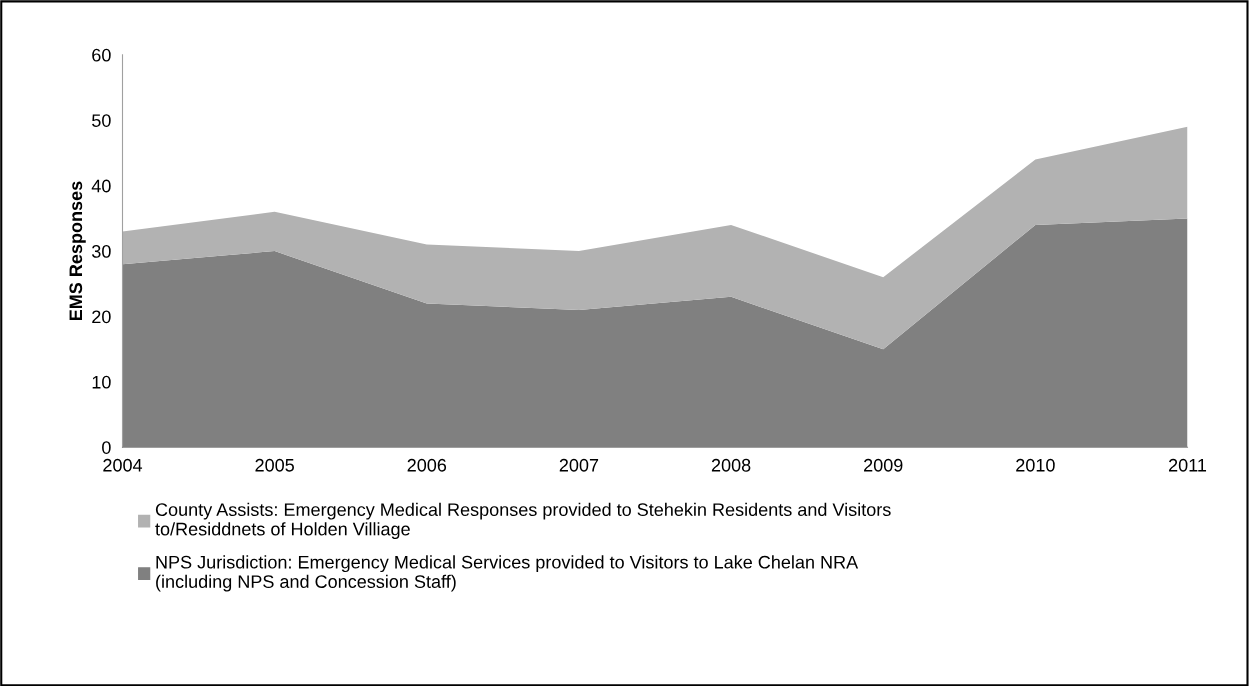  What do you see at coordinates (507, 573) in the screenshot?
I see `legend-label: NPS Jurisdiction: Emergency Medical Services provided to Visitors to Lake Chelan NRA (including NPS and Concession Staff)` at bounding box center [507, 573].